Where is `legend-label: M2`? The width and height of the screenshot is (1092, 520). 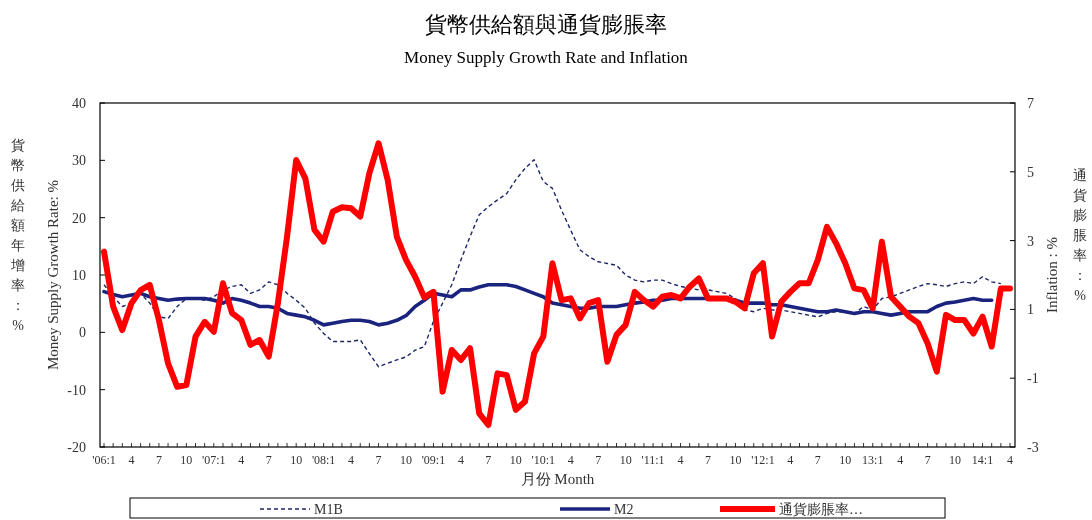 legend-label: M2 is located at coordinates (624, 509).